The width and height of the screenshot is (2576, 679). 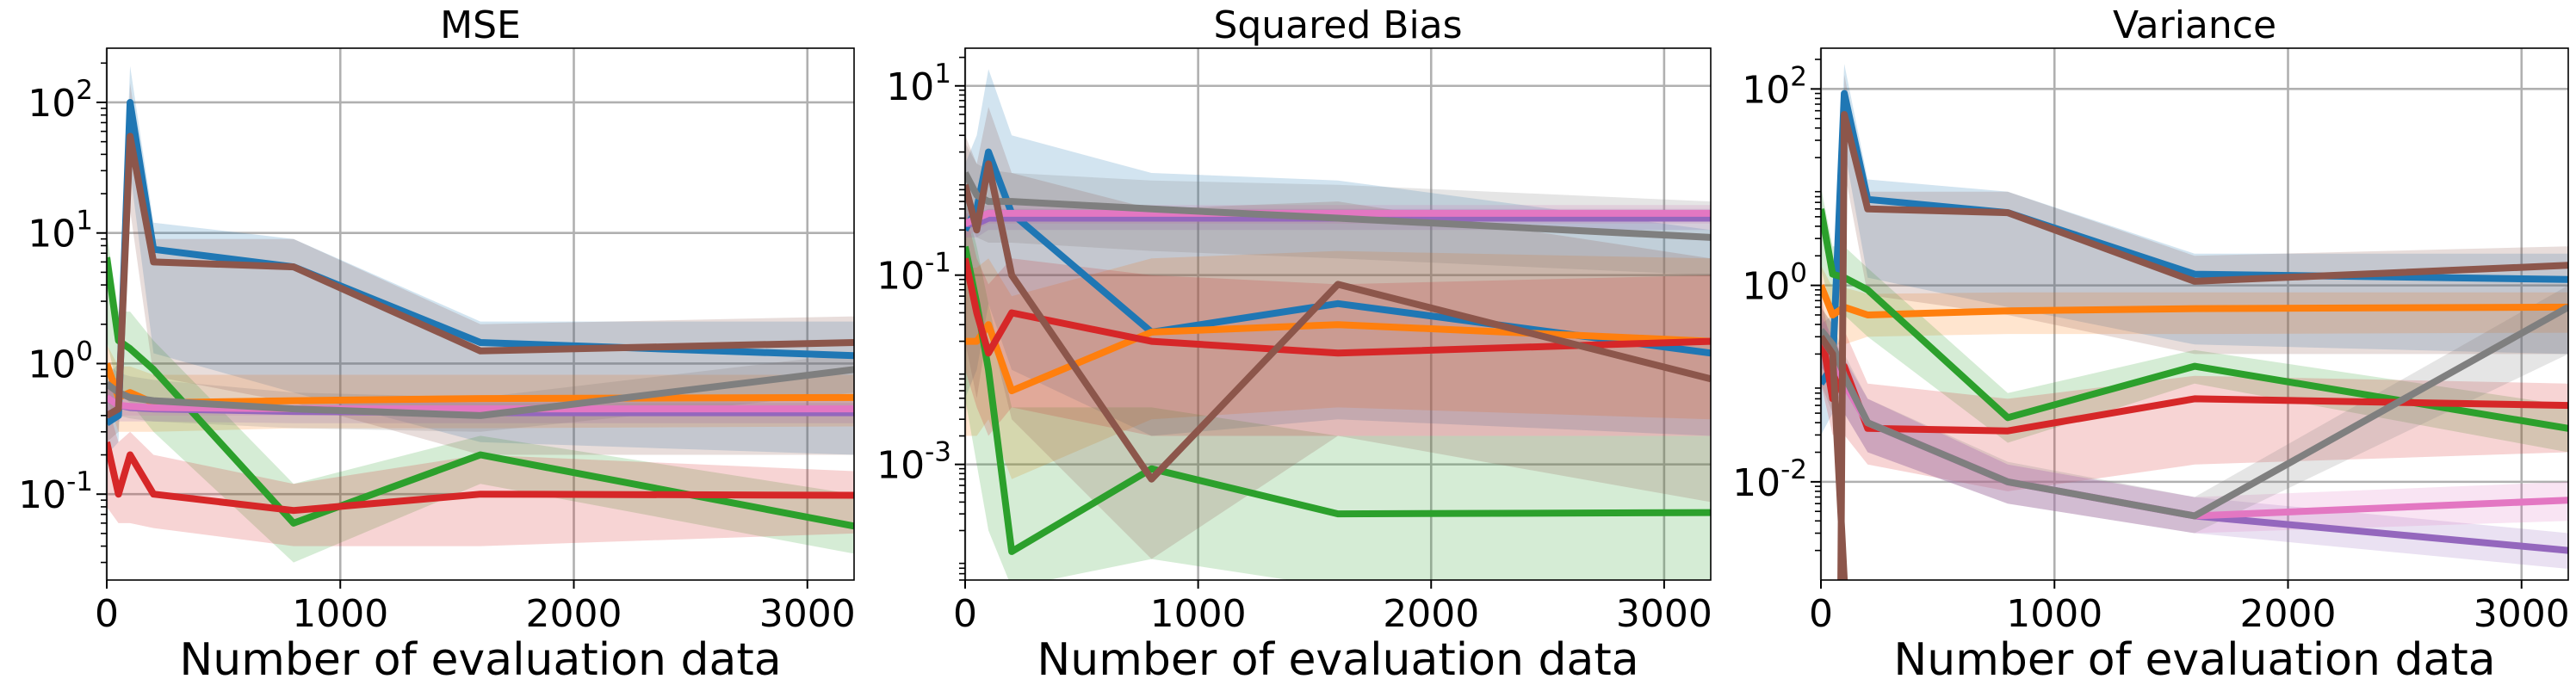 What do you see at coordinates (913, 462) in the screenshot?
I see `y-tick-label: 10⁻³` at bounding box center [913, 462].